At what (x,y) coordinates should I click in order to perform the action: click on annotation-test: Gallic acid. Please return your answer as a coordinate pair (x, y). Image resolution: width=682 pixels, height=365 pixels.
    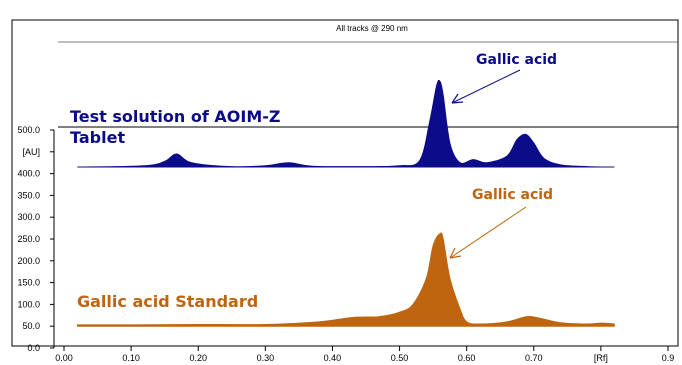
    Looking at the image, I should click on (504, 78).